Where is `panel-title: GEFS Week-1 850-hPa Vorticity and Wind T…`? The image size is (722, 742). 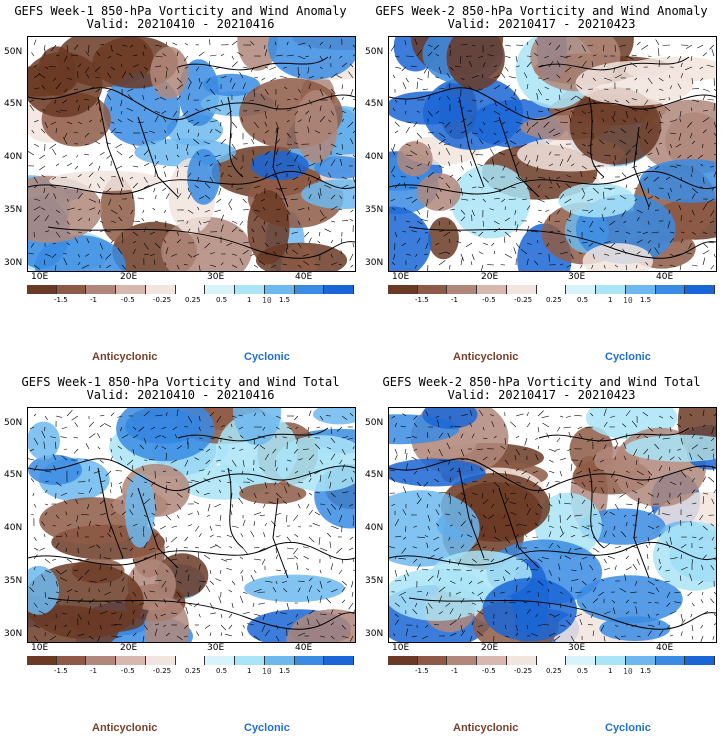 panel-title: GEFS Week-1 850-hPa Vorticity and Wind T… is located at coordinates (180, 382).